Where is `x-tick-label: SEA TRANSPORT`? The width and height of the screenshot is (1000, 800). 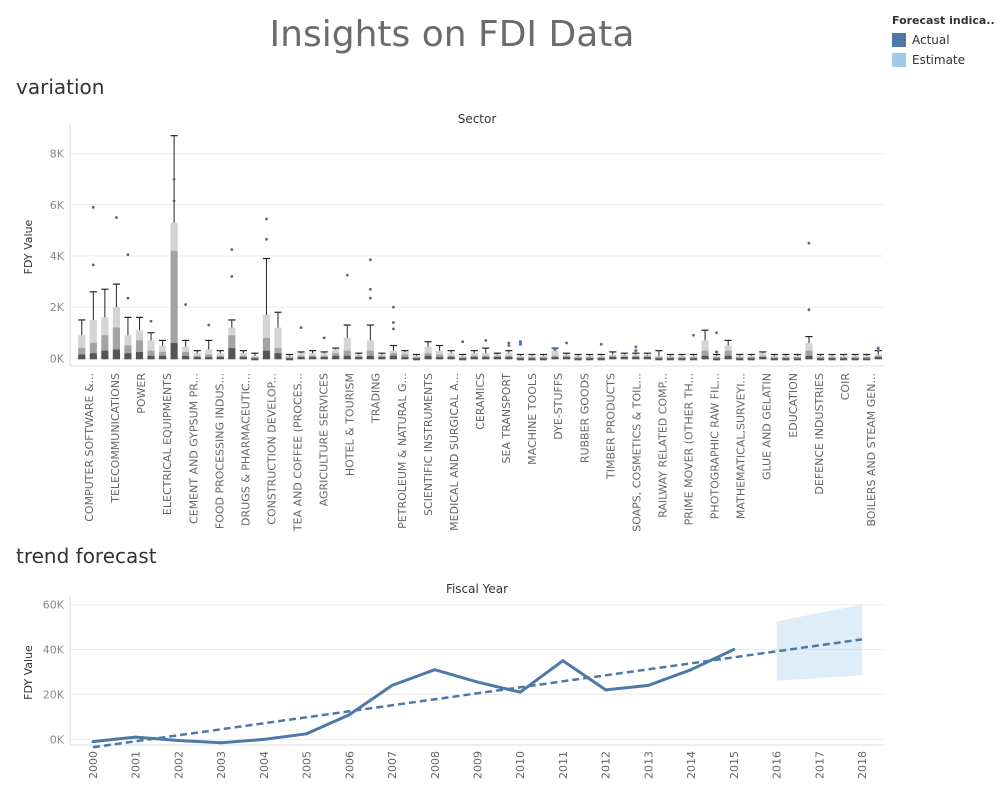
x-tick-label: SEA TRANSPORT is located at coordinates (506, 418).